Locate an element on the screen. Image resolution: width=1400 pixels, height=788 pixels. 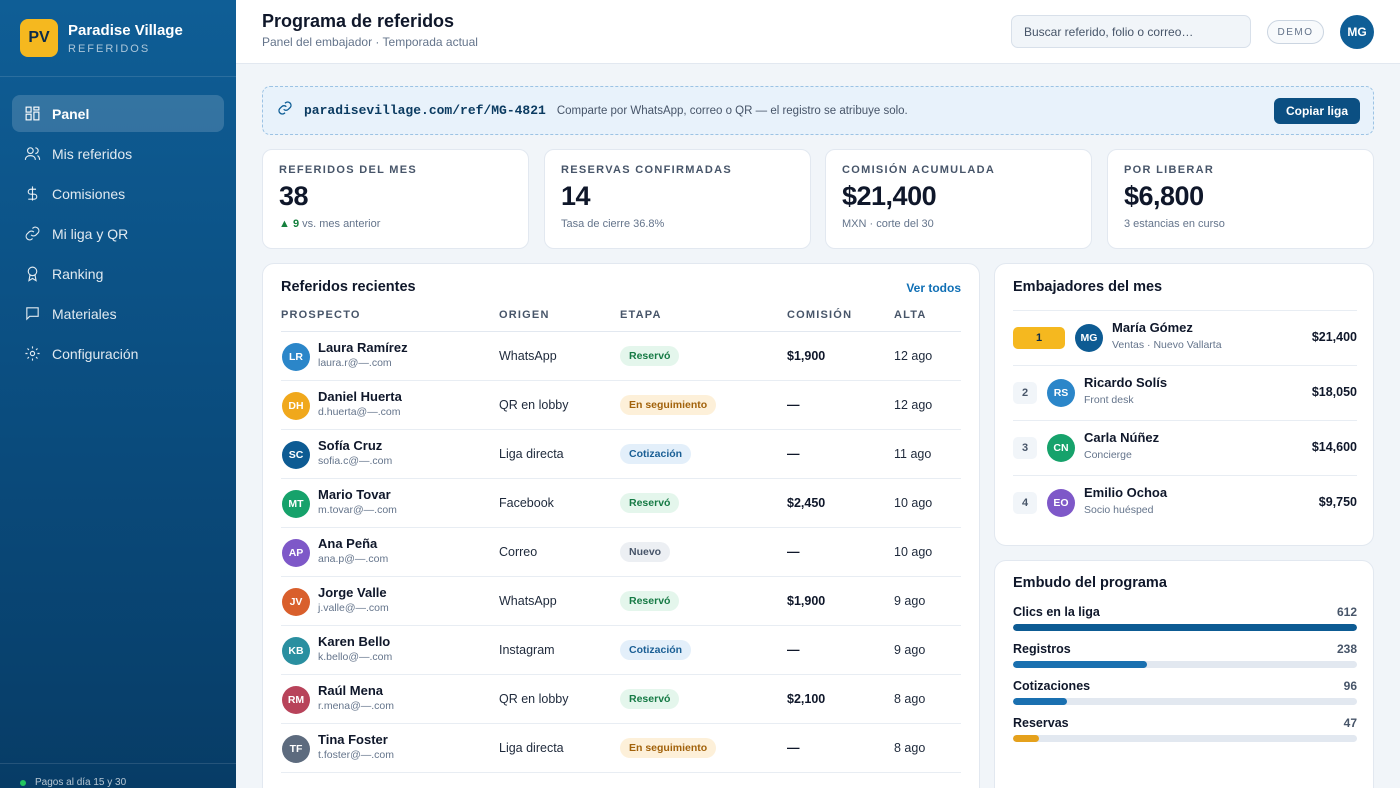
sidebar-item-mi-liga-y-qr: Mi liga y QR is located at coordinates (118, 233).